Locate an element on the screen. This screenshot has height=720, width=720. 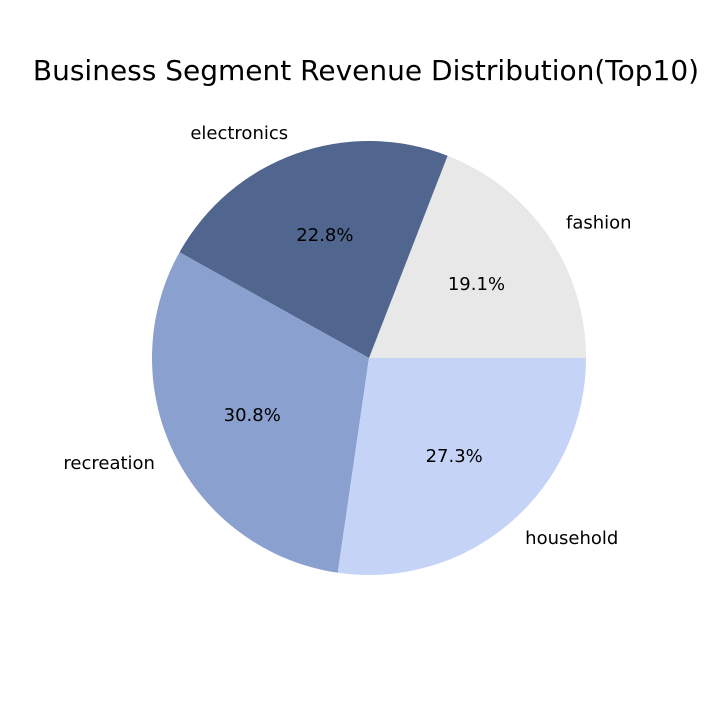
slice-label-household: household is located at coordinates (571, 538).